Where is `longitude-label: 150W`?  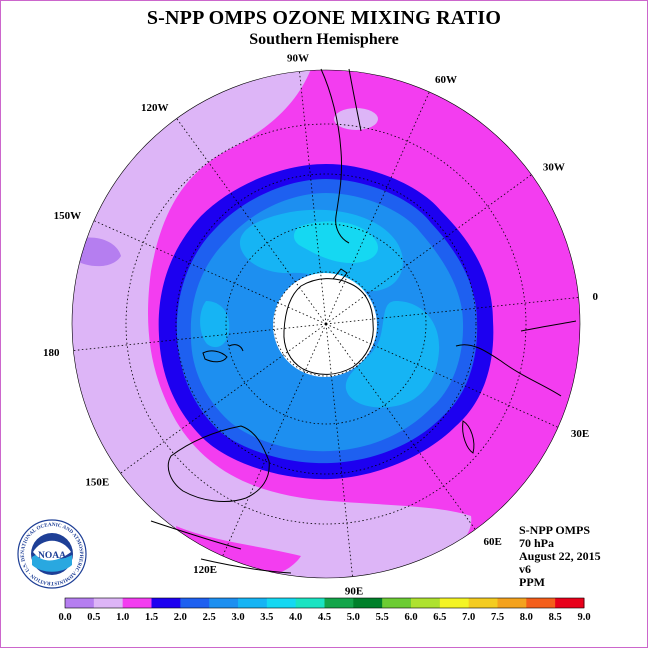 longitude-label: 150W is located at coordinates (68, 216).